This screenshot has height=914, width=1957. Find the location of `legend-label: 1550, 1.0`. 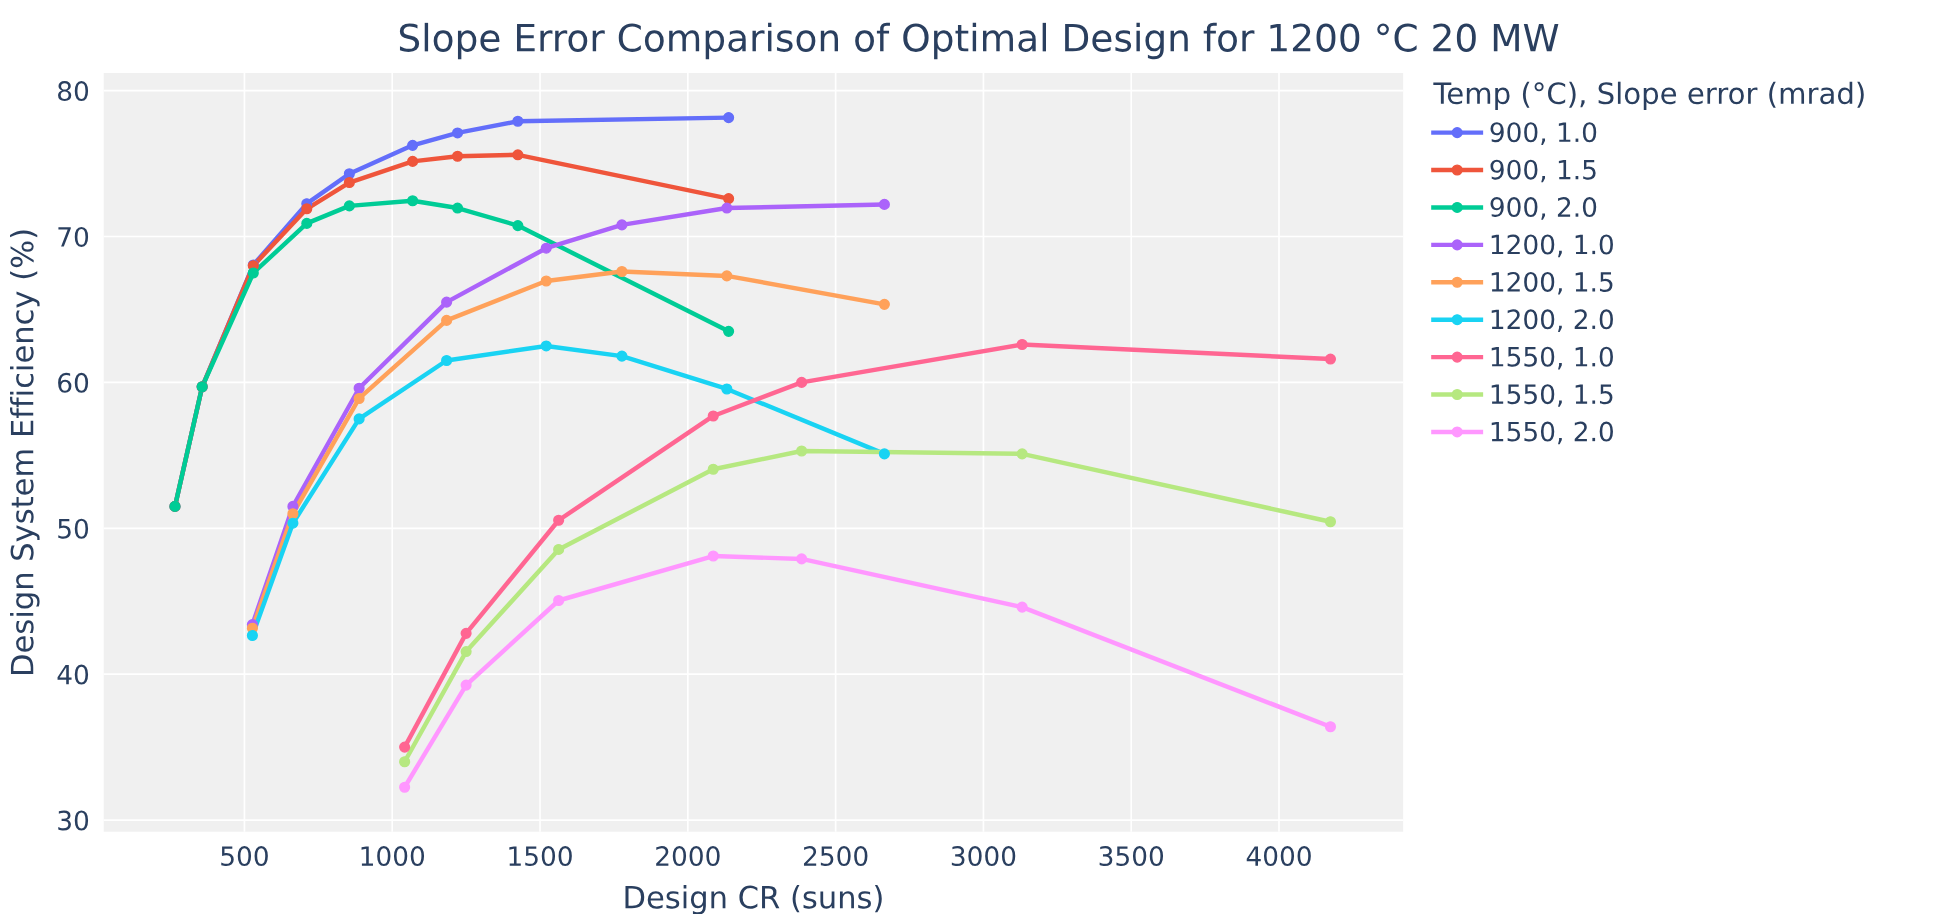

legend-label: 1550, 1.0 is located at coordinates (1552, 358).